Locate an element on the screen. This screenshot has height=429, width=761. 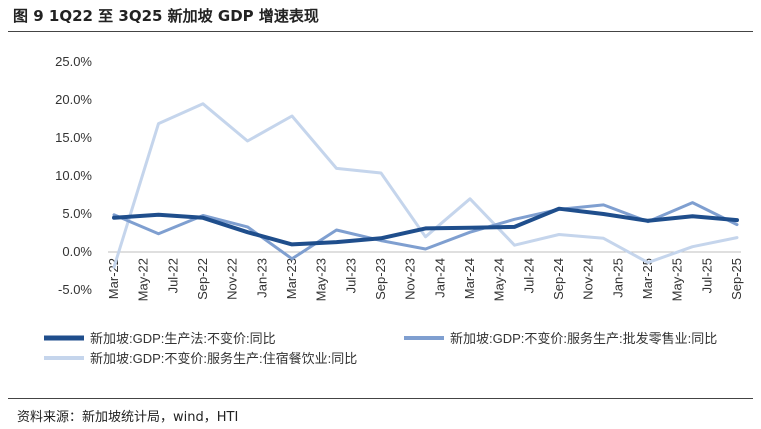
x-tick-label: Mar-24 is located at coordinates (469, 278).